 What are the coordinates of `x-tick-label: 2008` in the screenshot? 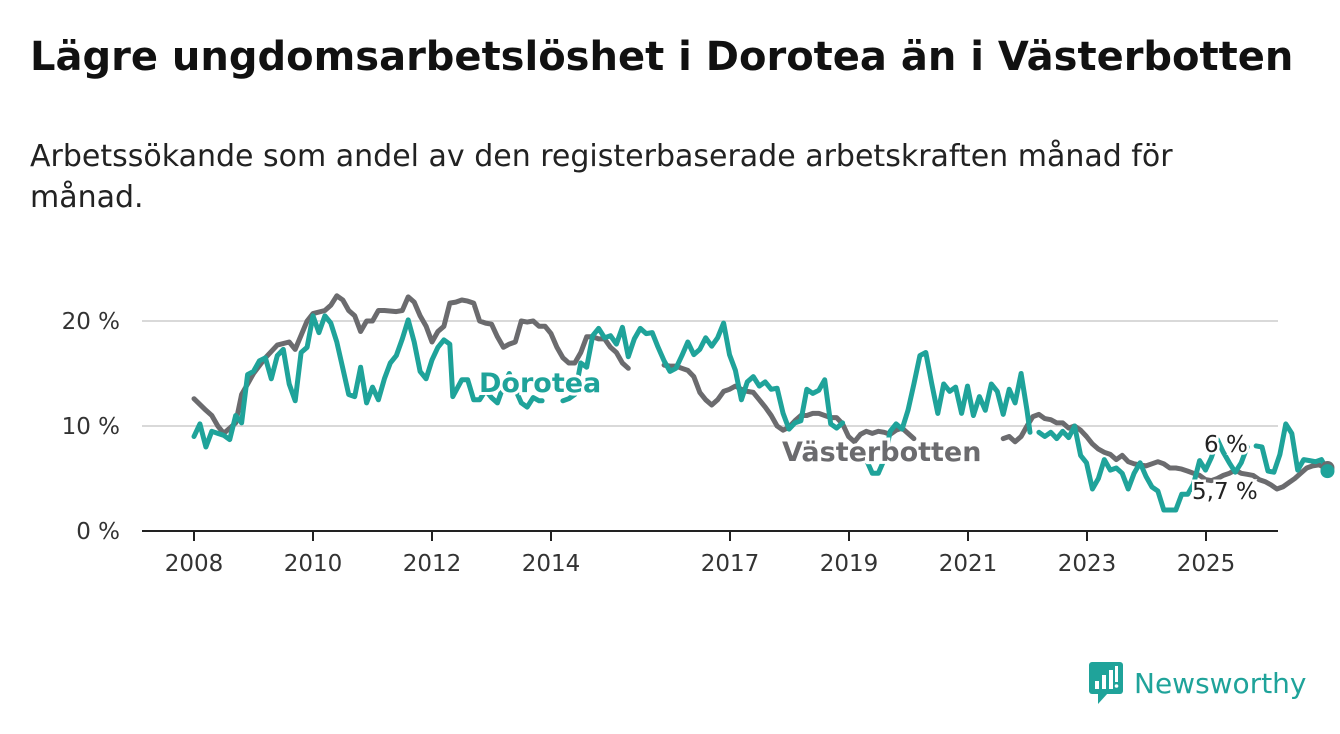 It's located at (194, 564).